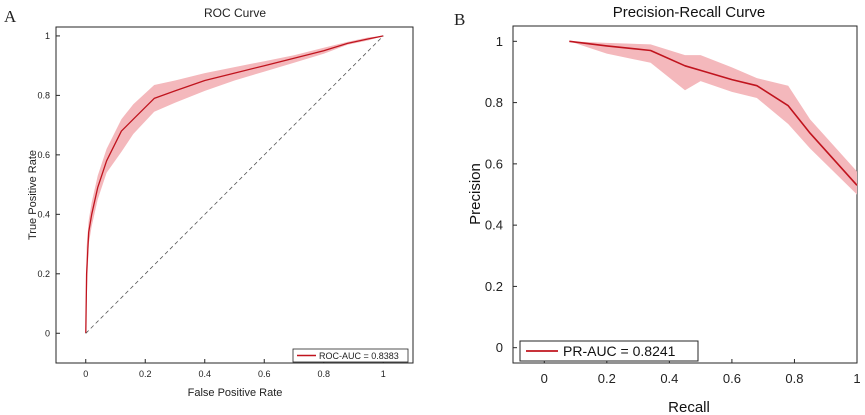 Image resolution: width=865 pixels, height=415 pixels. Describe the element at coordinates (43, 96) in the screenshot. I see `roc-y-tick-label: 0.8` at that location.